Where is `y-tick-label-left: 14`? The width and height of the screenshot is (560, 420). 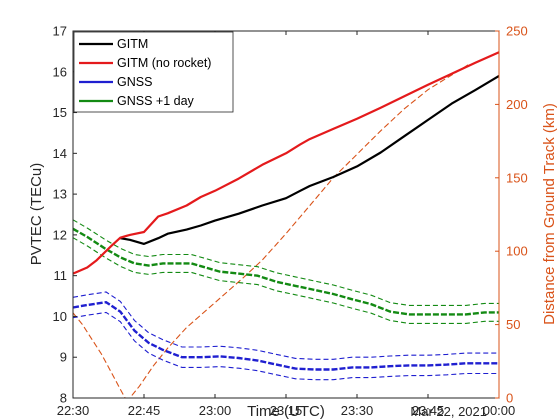
y-tick-label-left: 14 is located at coordinates (60, 153).